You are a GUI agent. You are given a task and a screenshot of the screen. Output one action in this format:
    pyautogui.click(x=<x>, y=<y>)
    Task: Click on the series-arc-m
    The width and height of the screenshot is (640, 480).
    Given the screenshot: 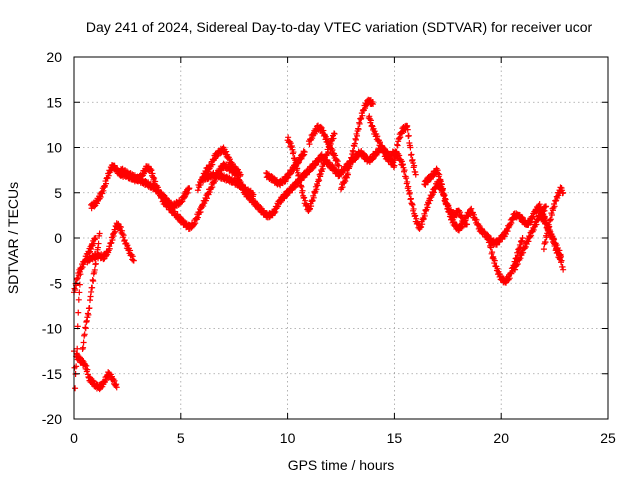 What is the action you would take?
    pyautogui.click(x=357, y=144)
    